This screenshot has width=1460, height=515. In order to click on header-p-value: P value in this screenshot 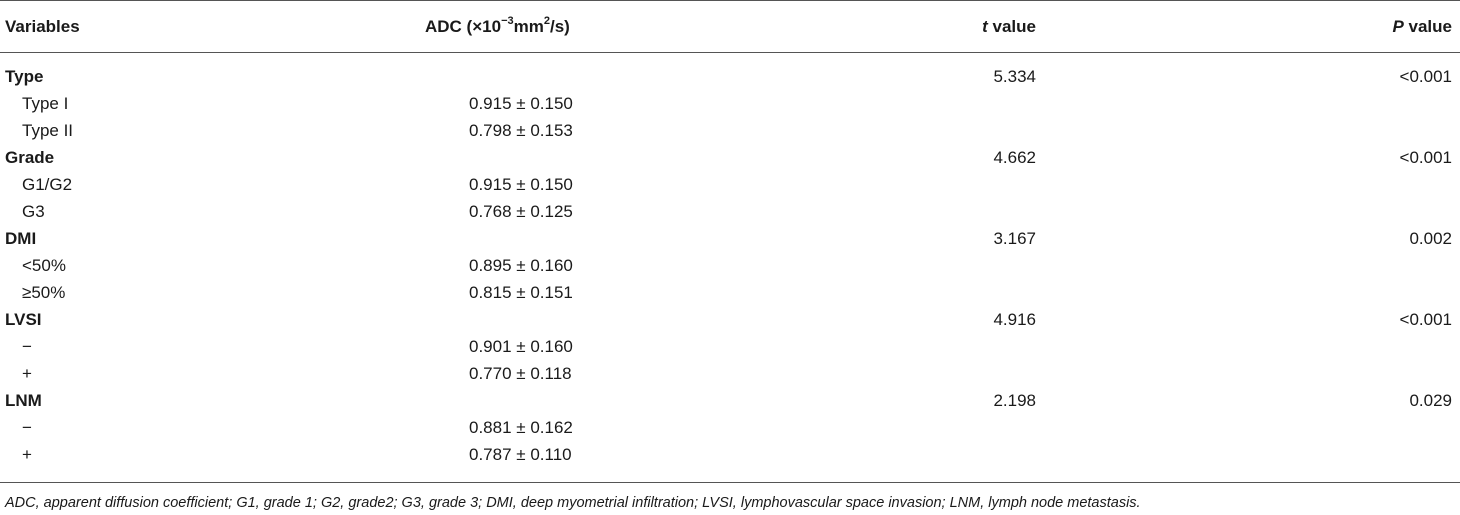, I will do `click(1422, 26)`.